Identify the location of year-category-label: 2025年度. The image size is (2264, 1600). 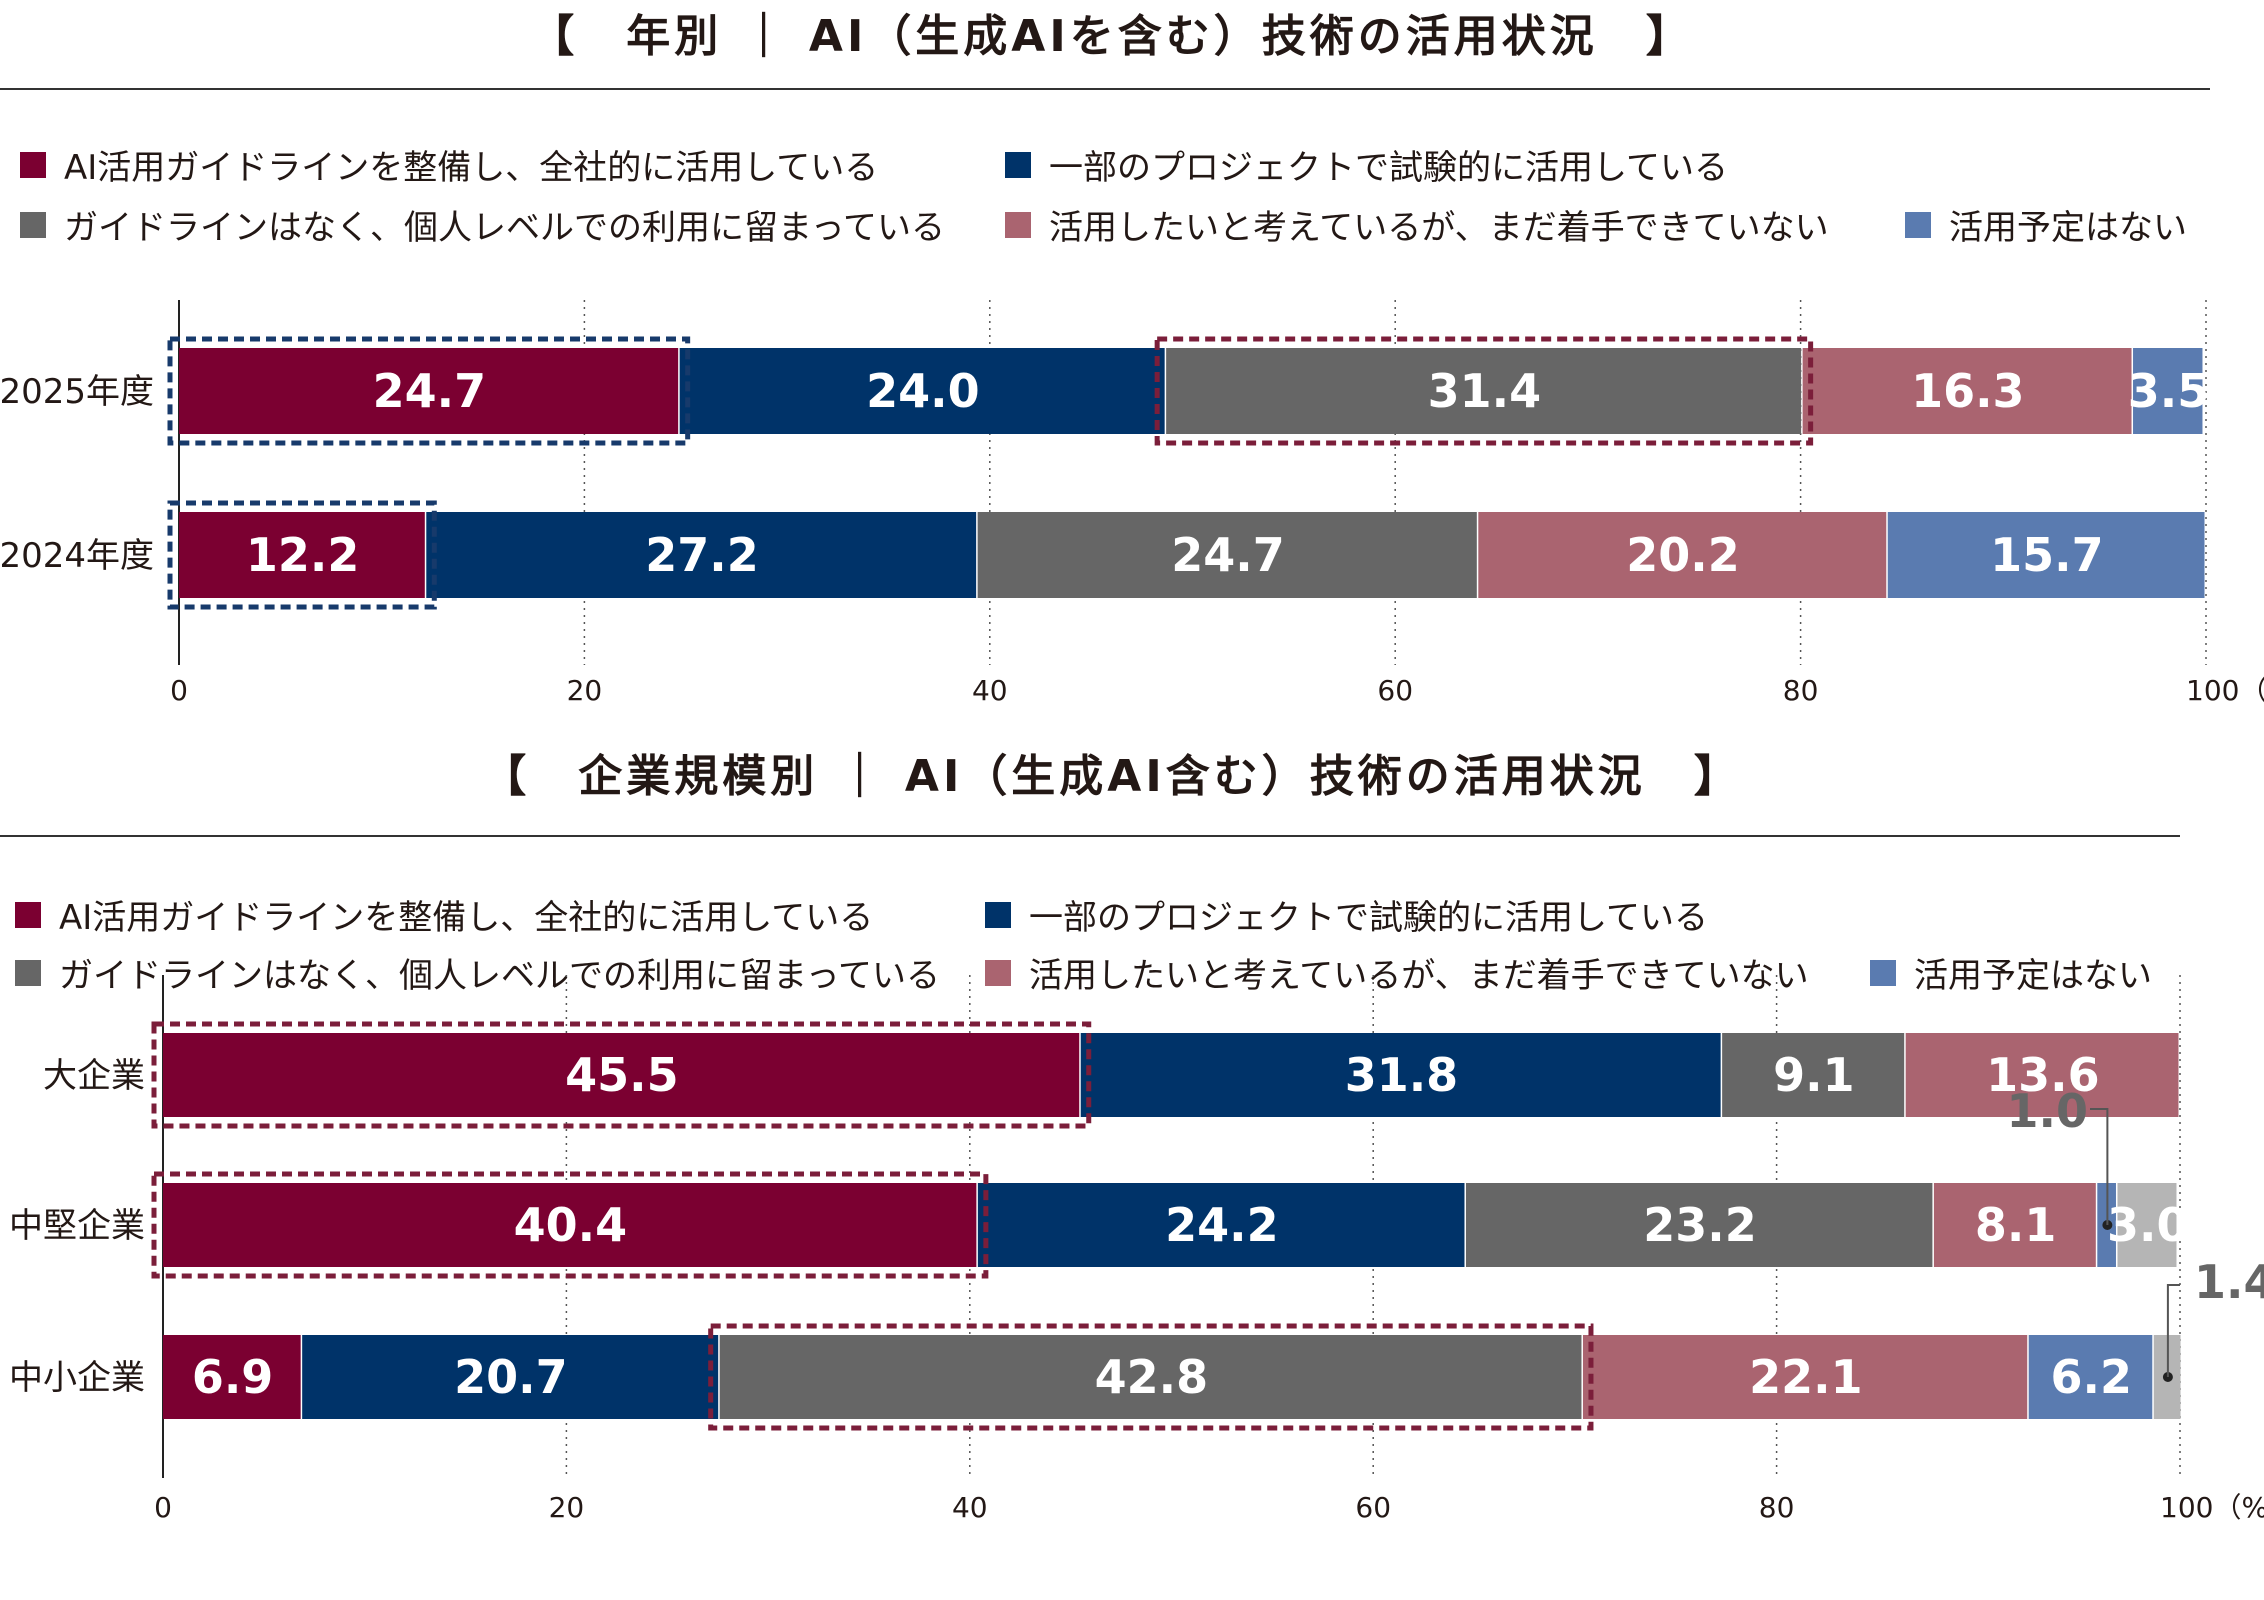
(77, 392).